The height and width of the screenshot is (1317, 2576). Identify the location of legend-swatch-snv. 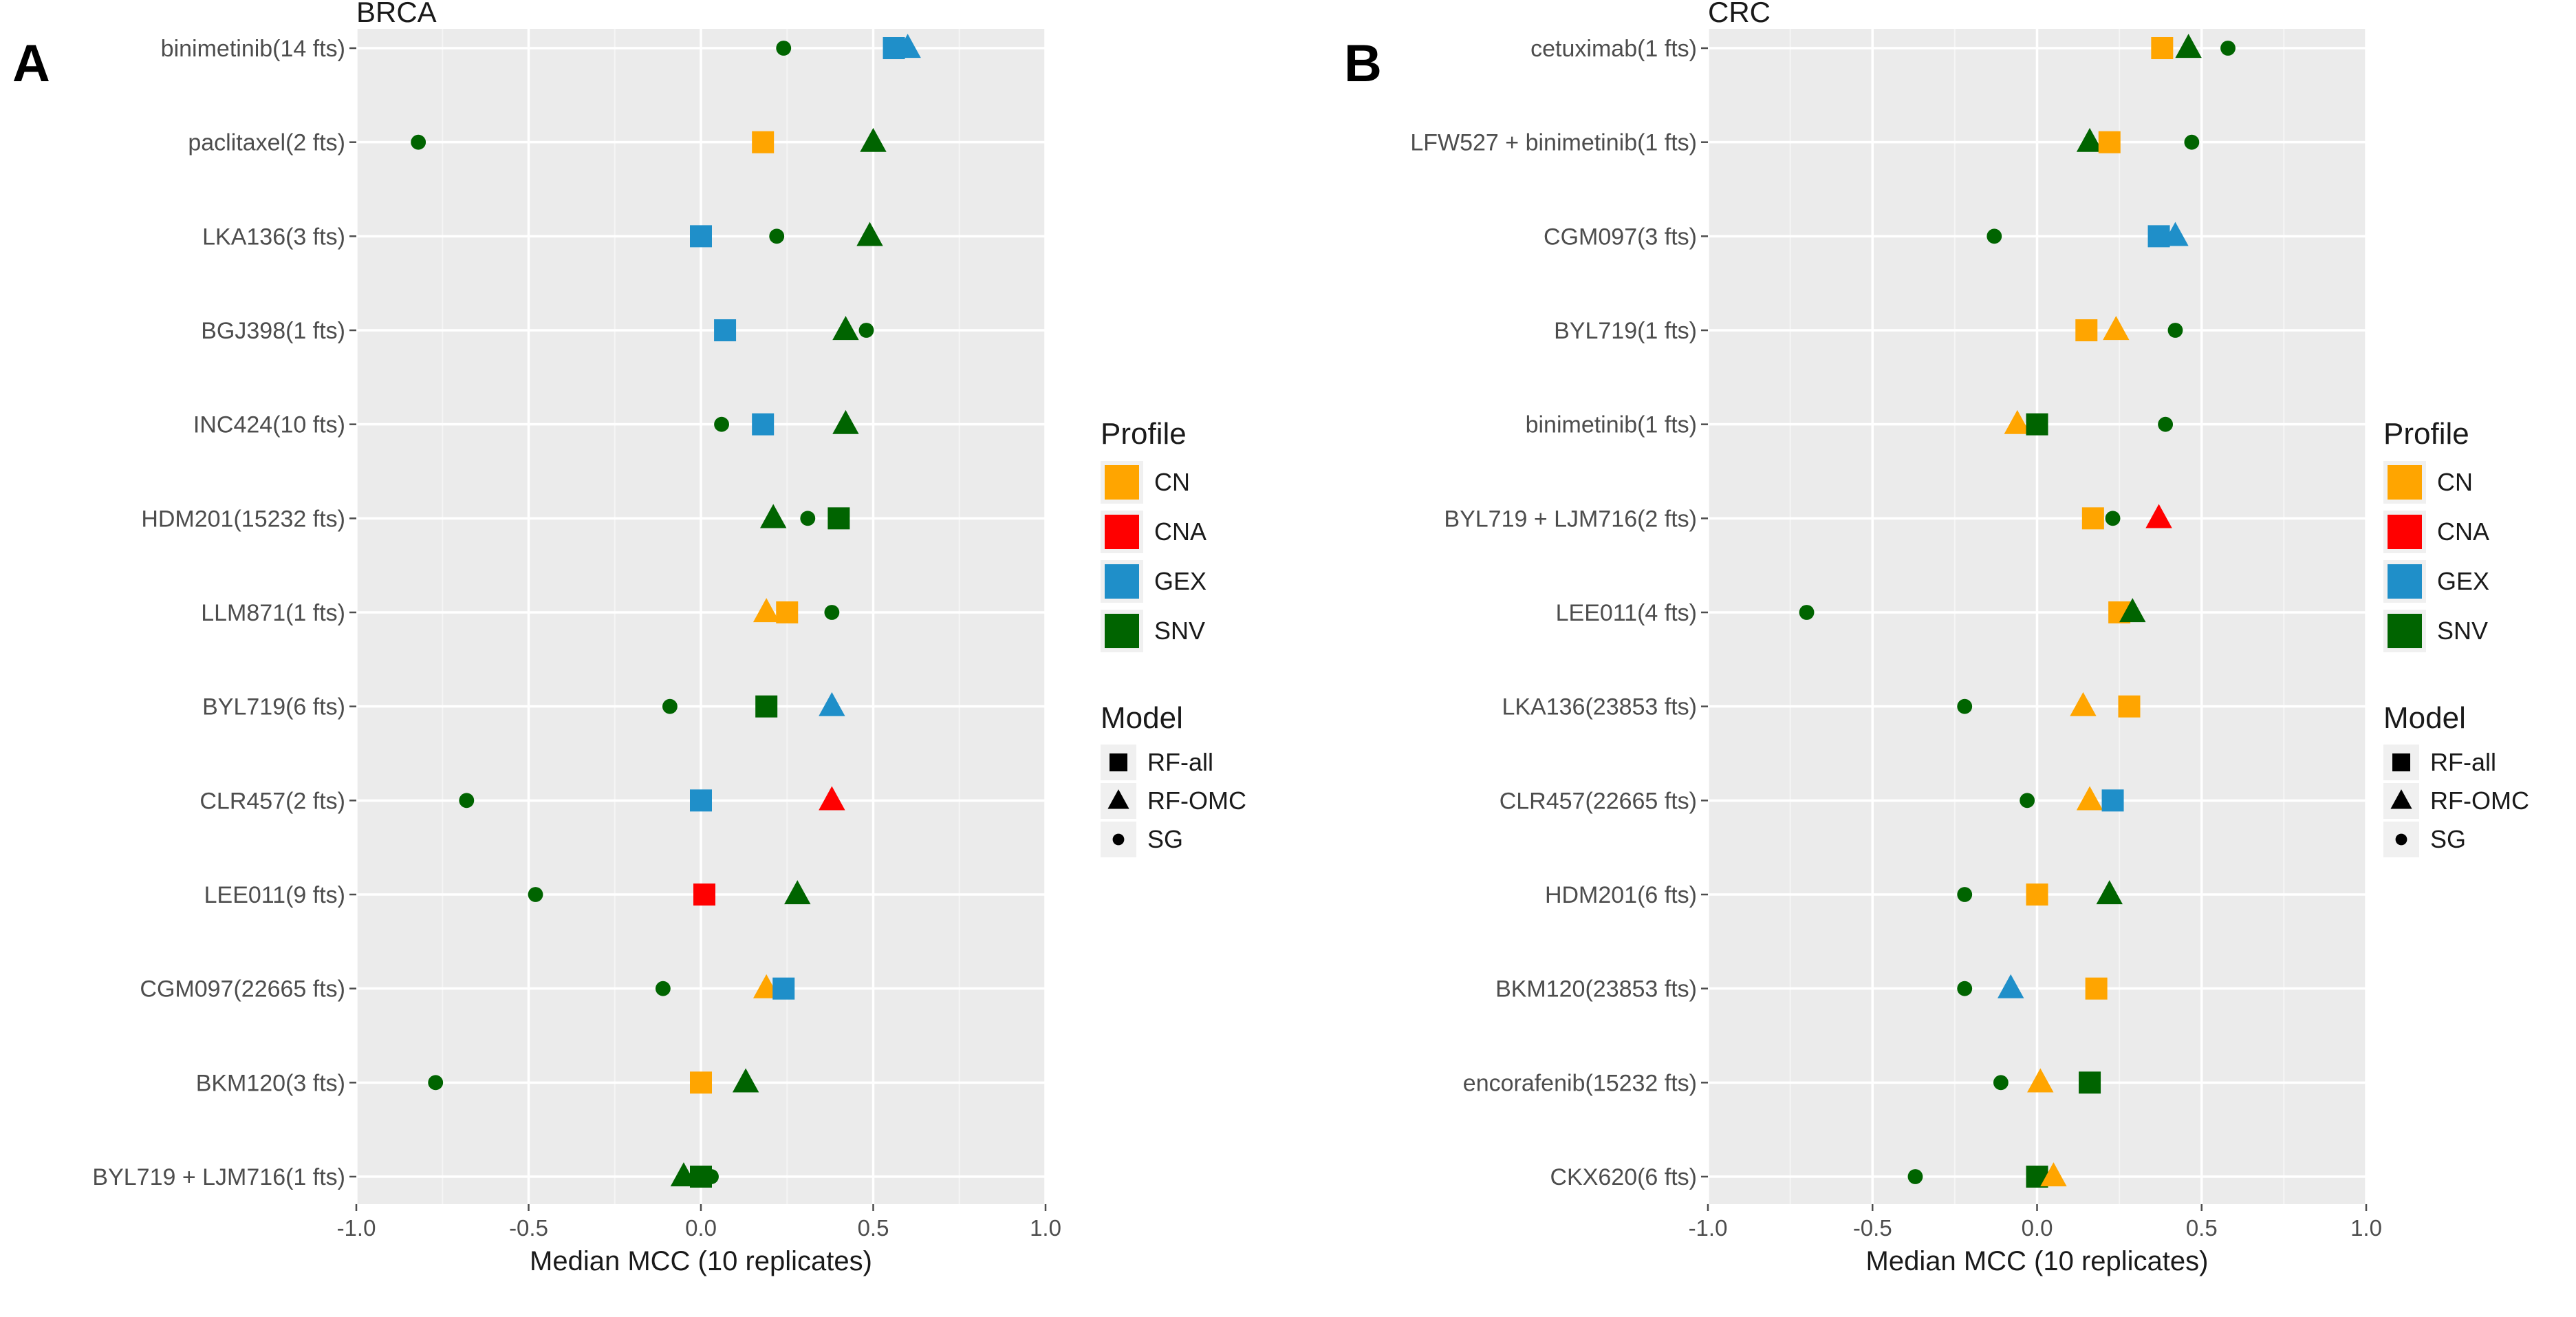
(1122, 631).